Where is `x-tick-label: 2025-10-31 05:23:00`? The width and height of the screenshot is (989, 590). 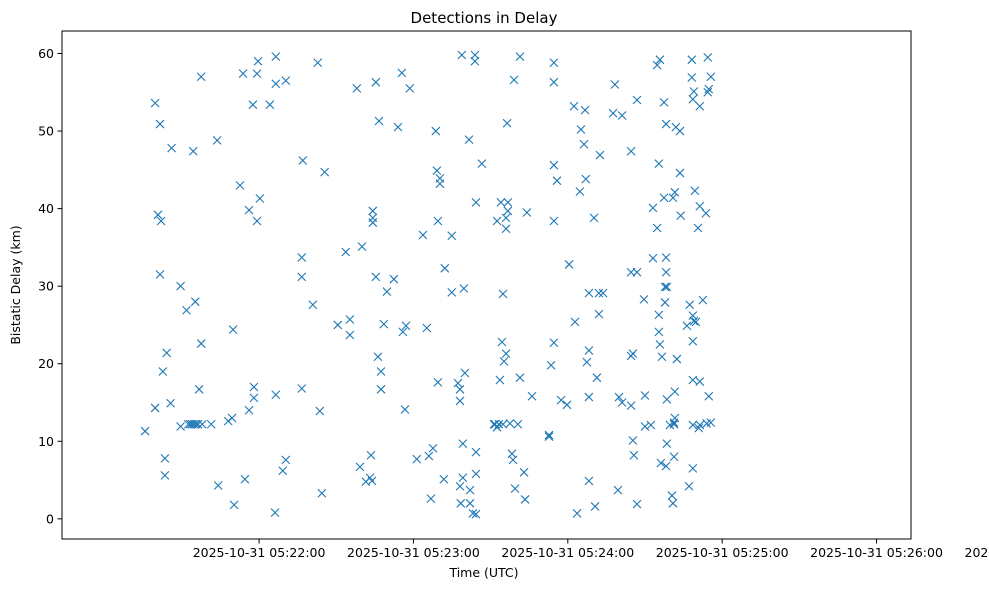 x-tick-label: 2025-10-31 05:23:00 is located at coordinates (413, 552).